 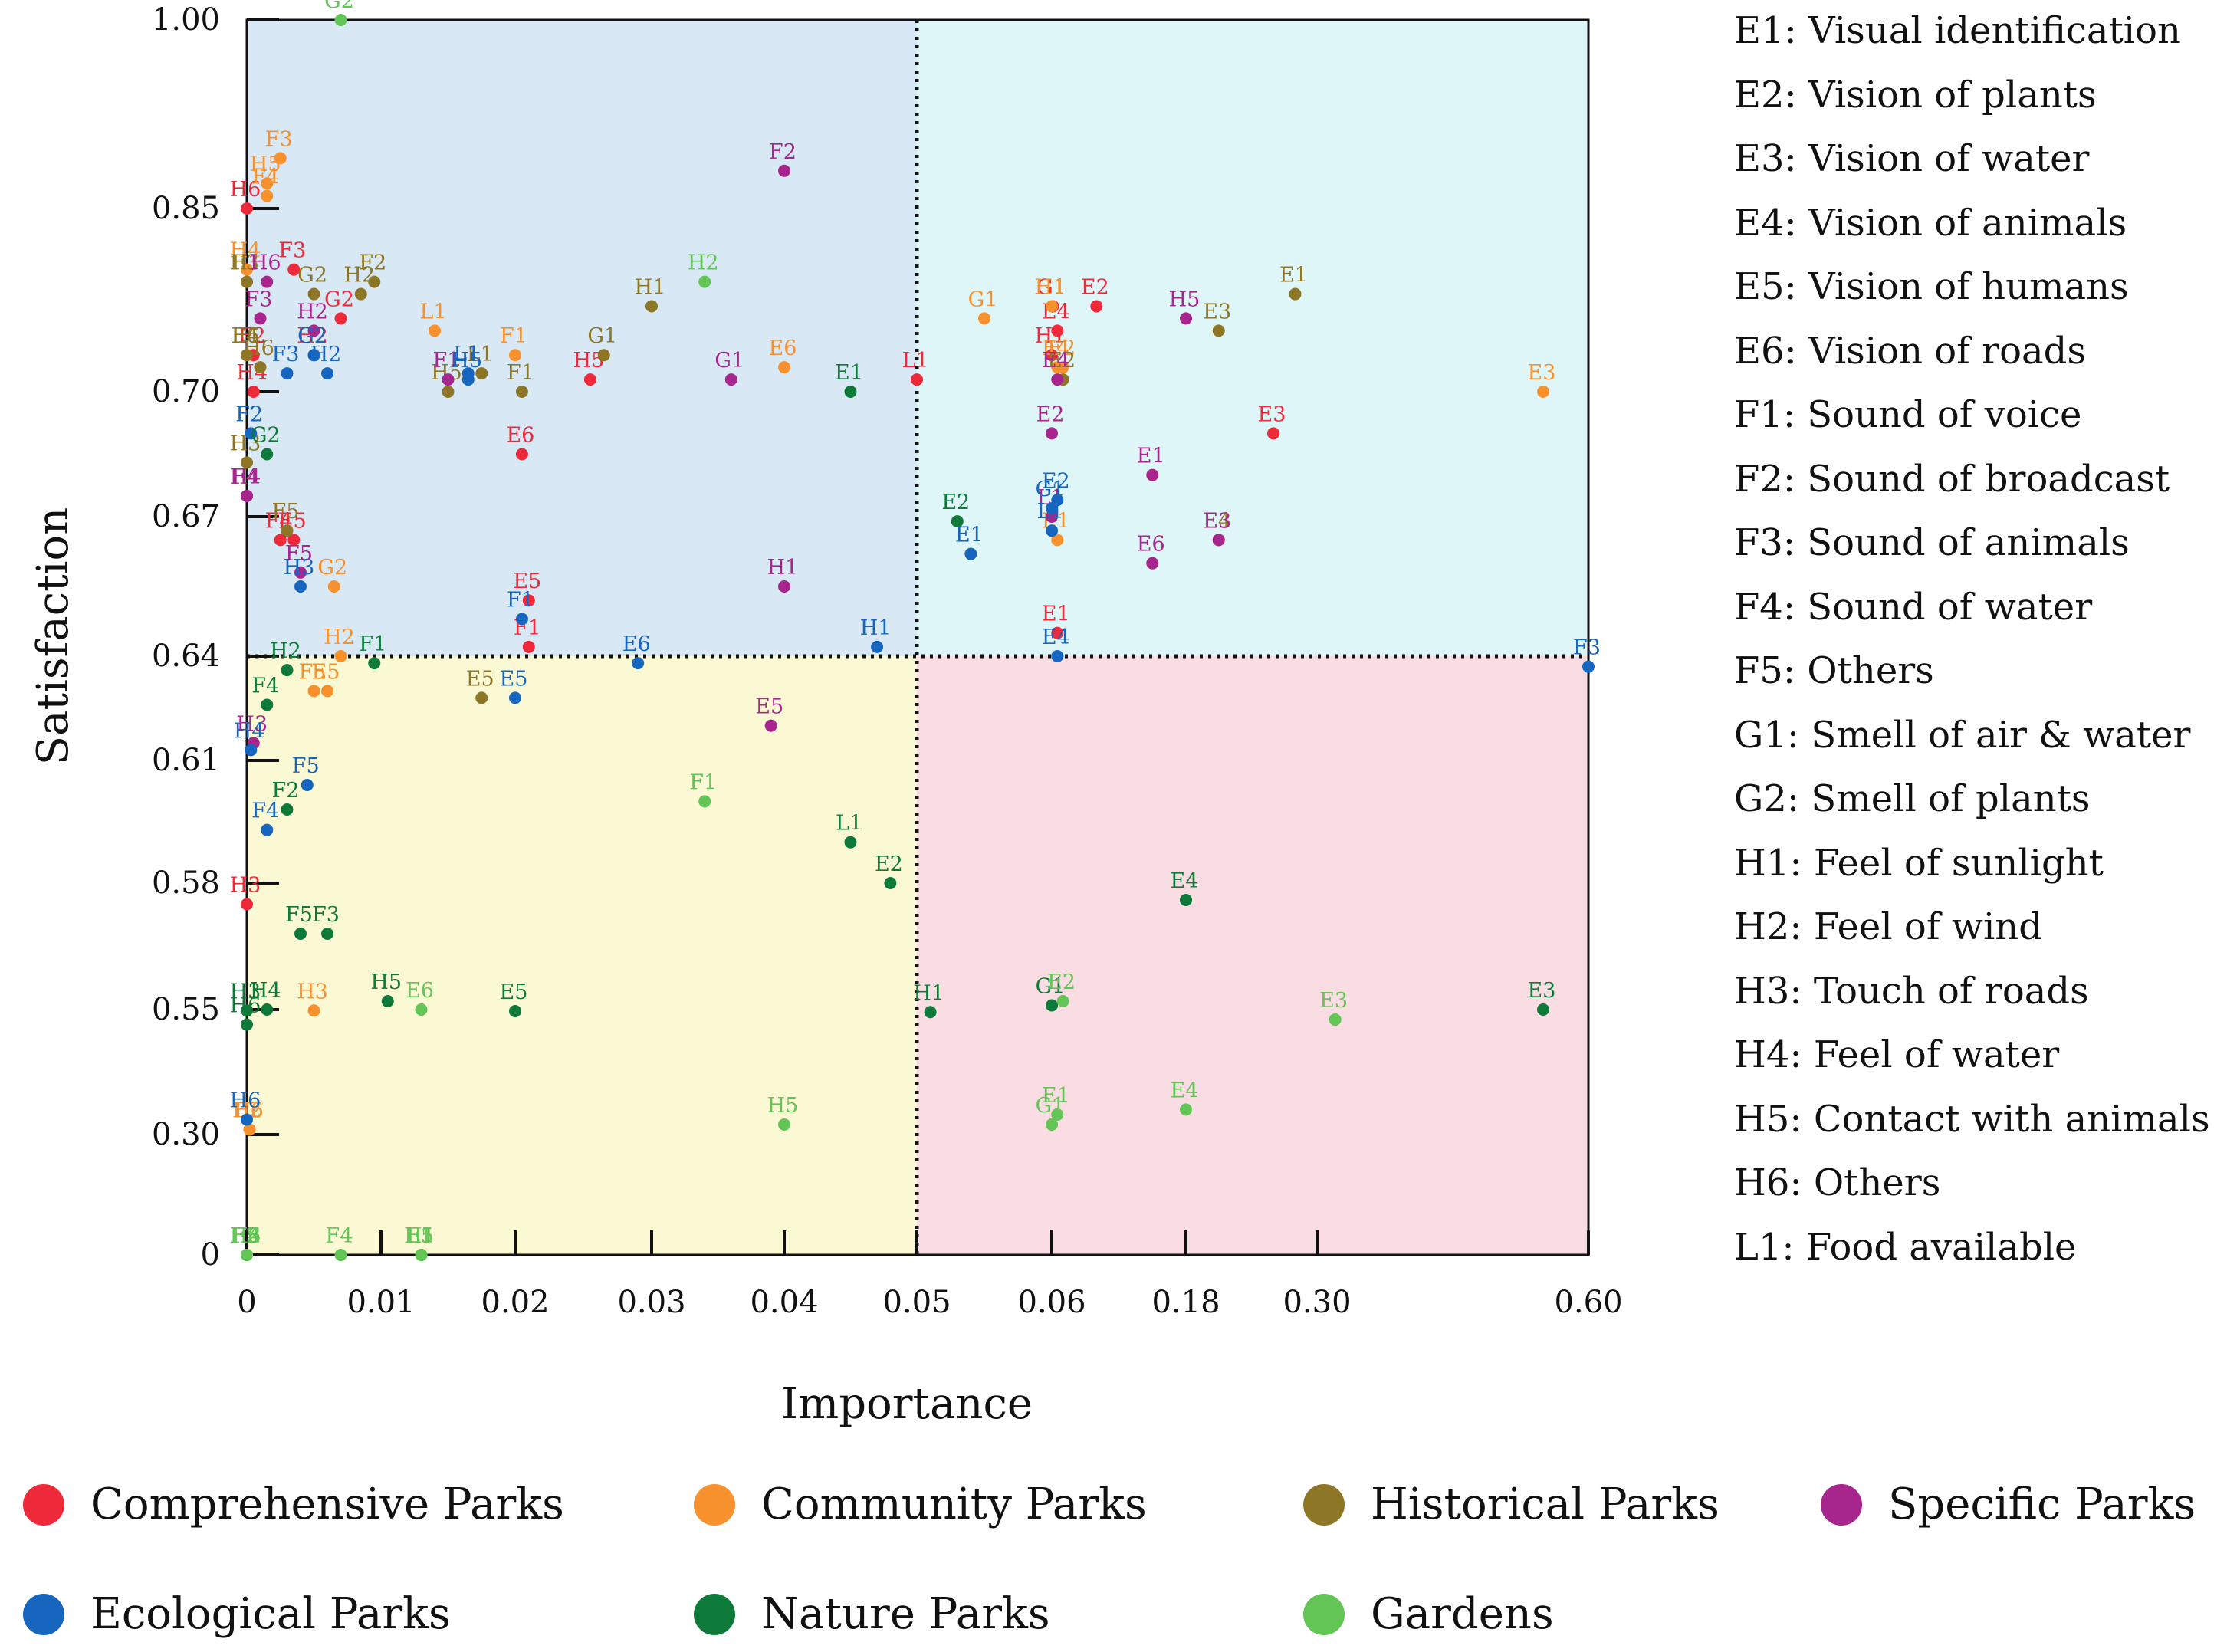 What do you see at coordinates (1252, 955) in the screenshot?
I see `quadrant-bottom-right` at bounding box center [1252, 955].